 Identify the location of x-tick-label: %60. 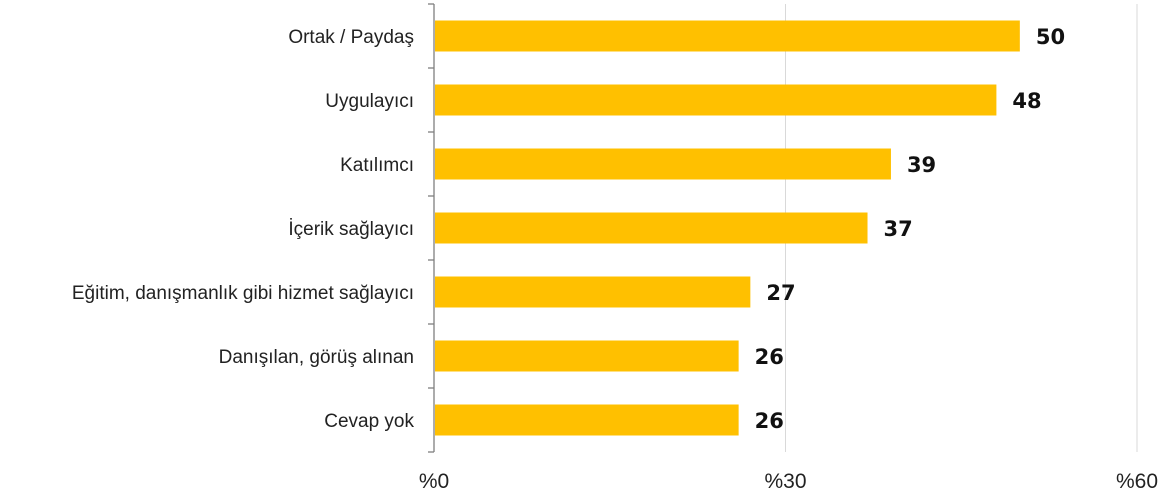
(1137, 481).